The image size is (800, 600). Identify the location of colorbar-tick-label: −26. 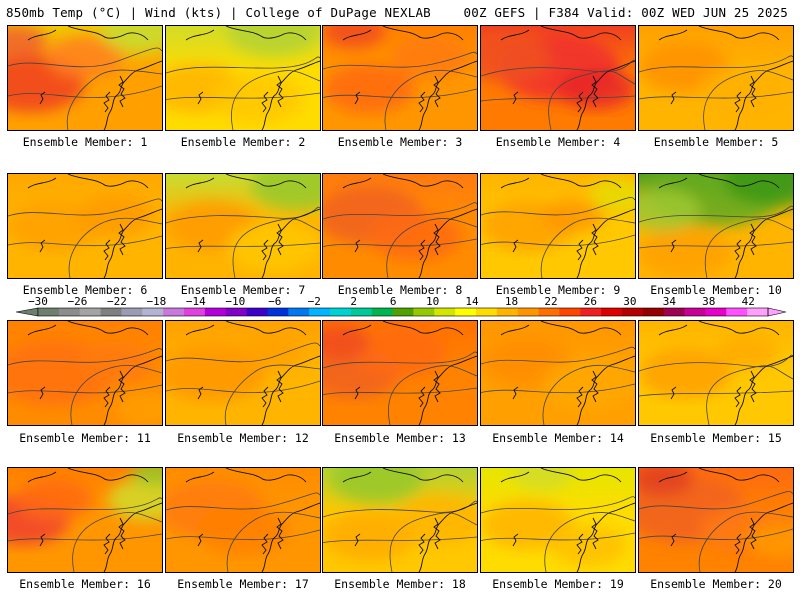
(78, 302).